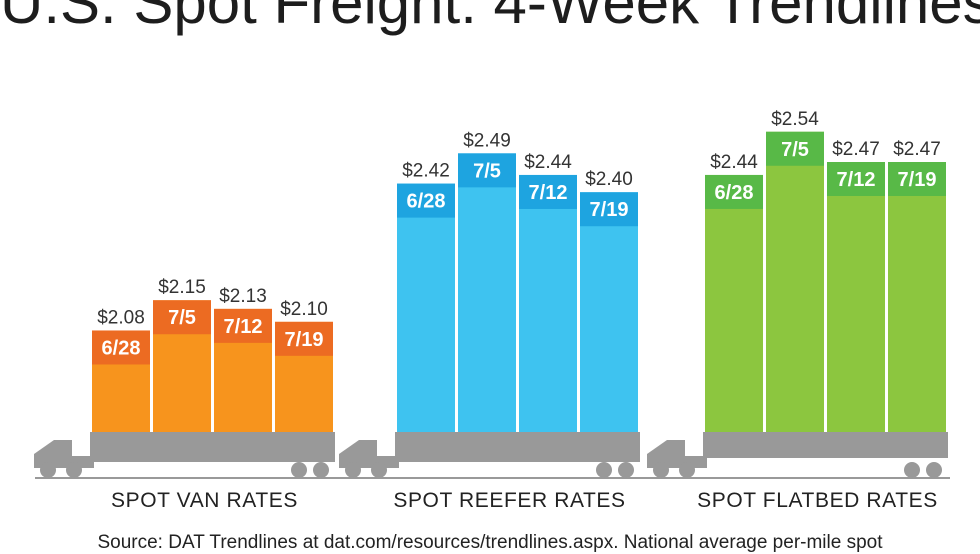 The image size is (980, 554). What do you see at coordinates (509, 500) in the screenshot?
I see `group-label: SPOT REEFER RATES` at bounding box center [509, 500].